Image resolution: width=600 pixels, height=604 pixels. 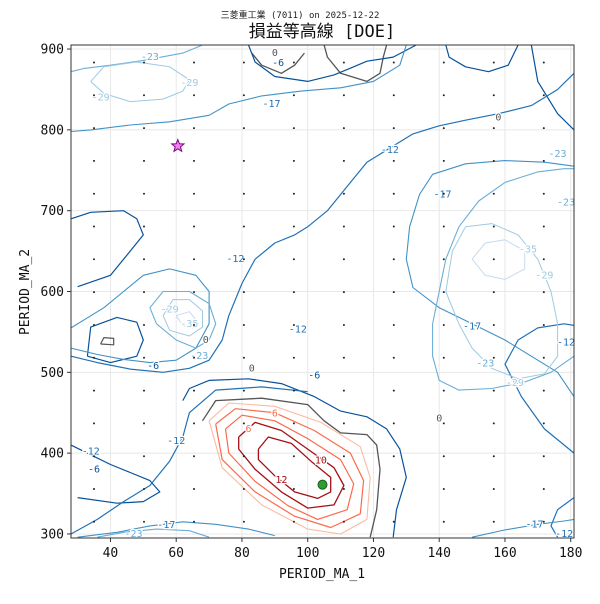 What do you see at coordinates (300, 15) in the screenshot?
I see `chart-suptitle: 三菱重工業 (7011) on 2025-12-22` at bounding box center [300, 15].